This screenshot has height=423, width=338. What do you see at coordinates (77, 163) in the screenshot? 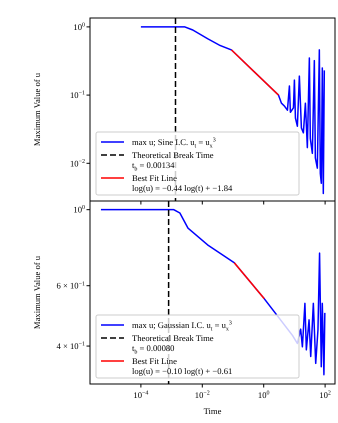
I see `y-tick-label: 10$^{−2}$` at bounding box center [77, 163].